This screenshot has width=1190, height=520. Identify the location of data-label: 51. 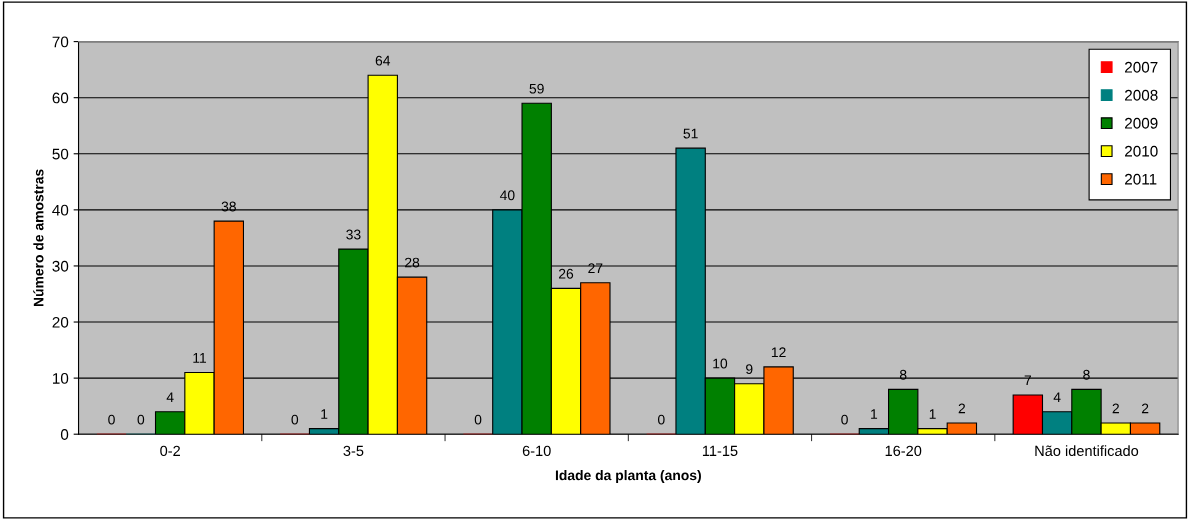
(690, 133).